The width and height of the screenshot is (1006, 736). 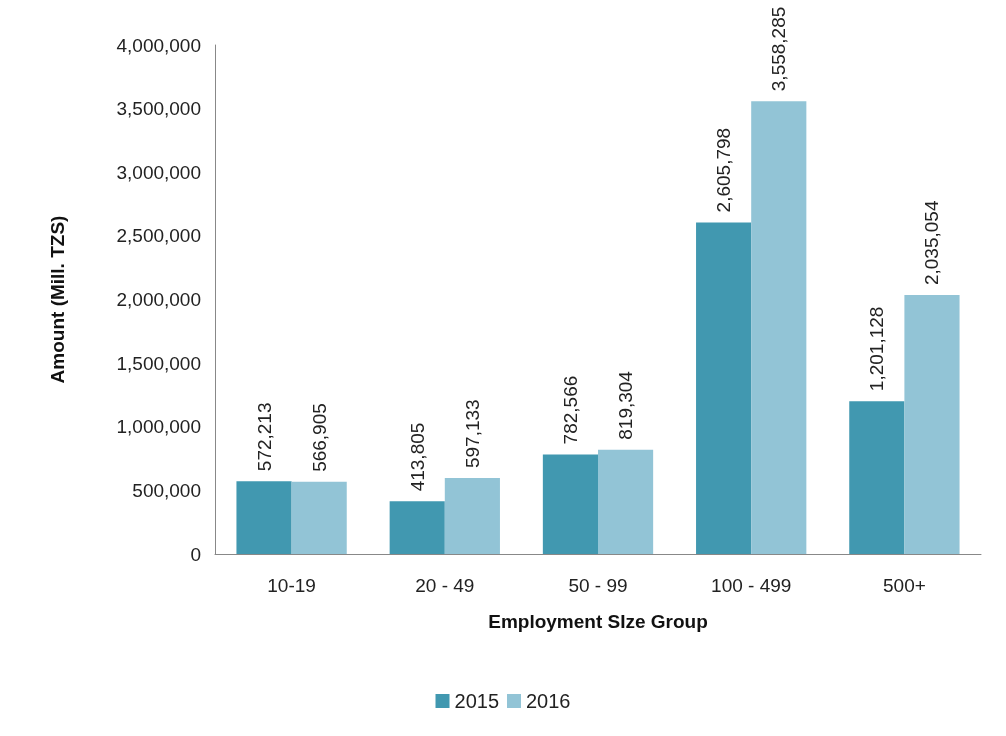 I want to click on x-tick-label: 10-19, so click(x=291, y=585).